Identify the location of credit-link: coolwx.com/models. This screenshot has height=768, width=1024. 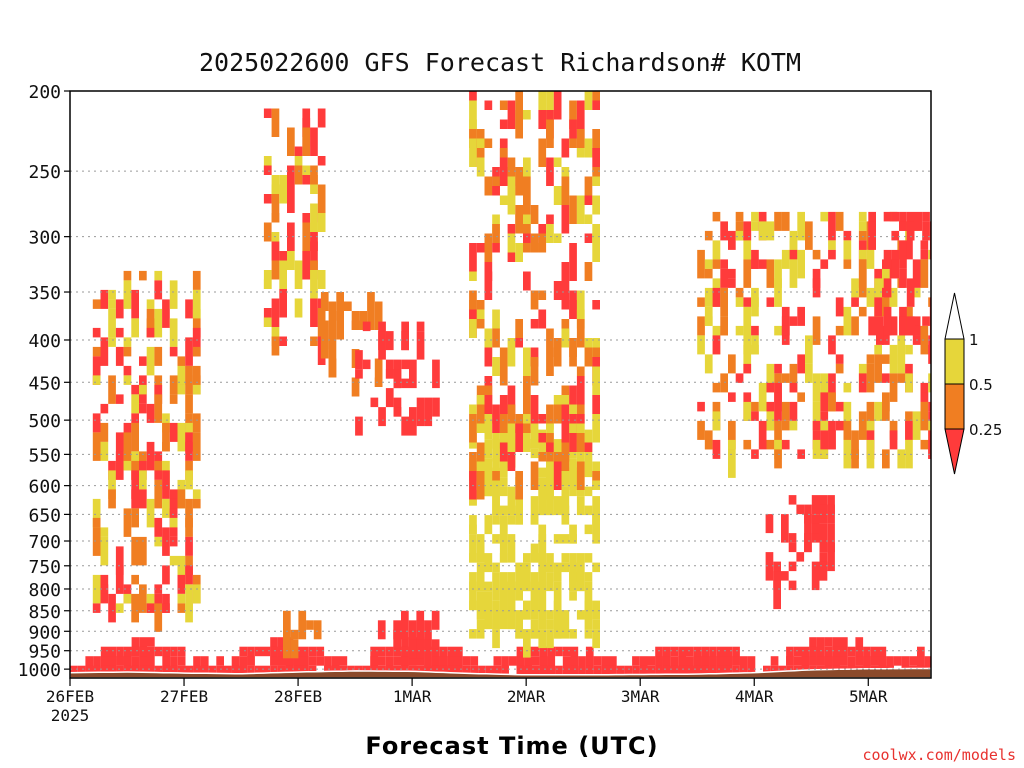
(939, 755).